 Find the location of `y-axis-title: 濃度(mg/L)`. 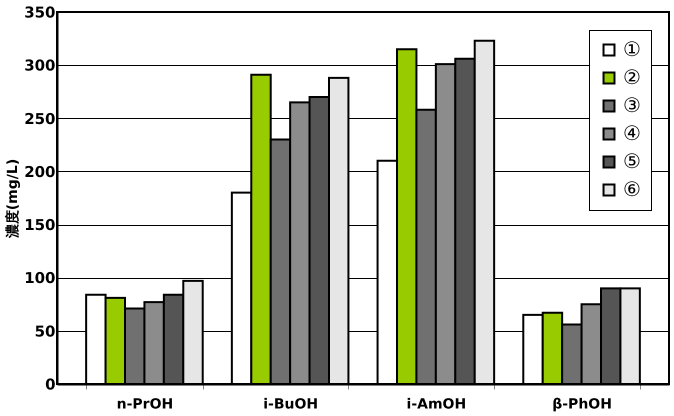

y-axis-title: 濃度(mg/L) is located at coordinates (13, 199).